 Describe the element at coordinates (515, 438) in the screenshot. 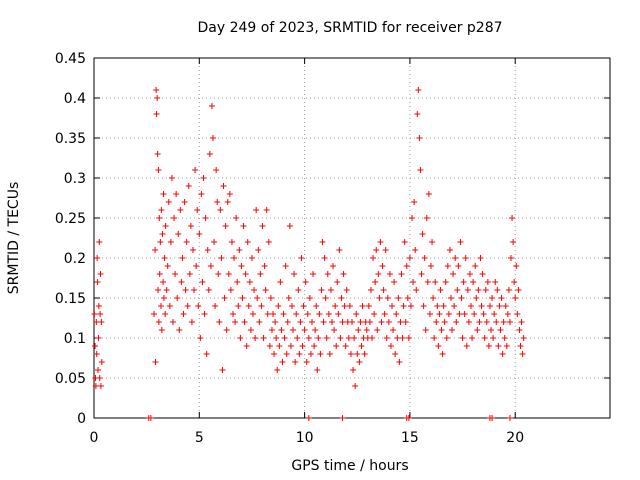

I see `x-tick-label: 20` at that location.